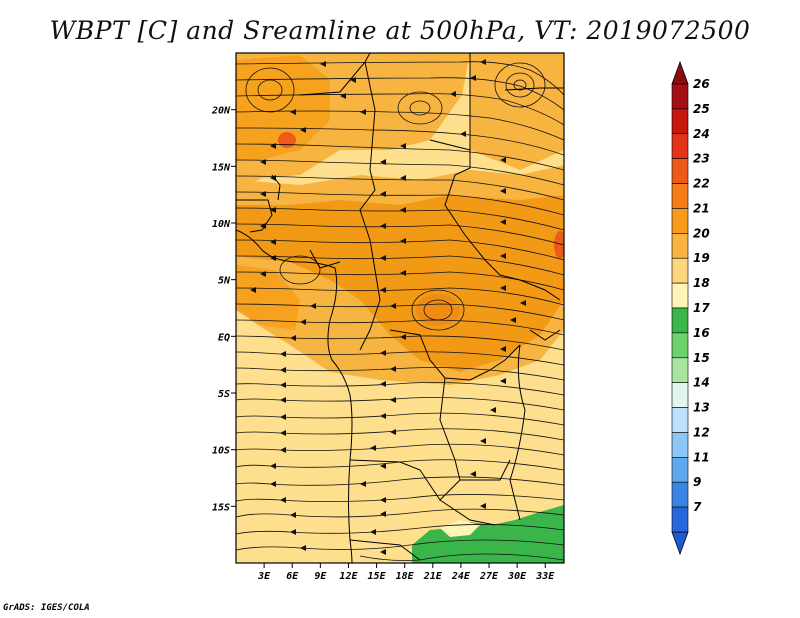 The width and height of the screenshot is (800, 618). What do you see at coordinates (268, 297) in the screenshot?
I see `shade-southwest-21c` at bounding box center [268, 297].